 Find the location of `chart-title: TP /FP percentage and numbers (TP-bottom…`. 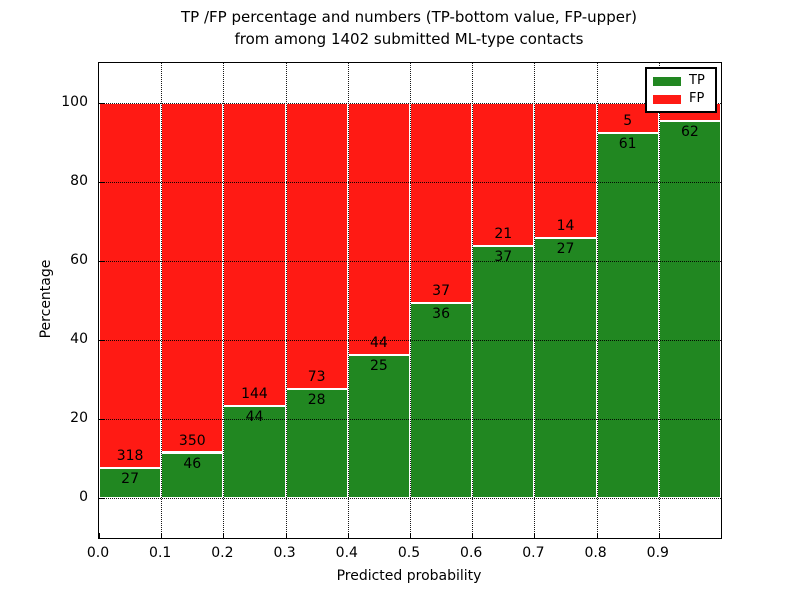

chart-title: TP /FP percentage and numbers (TP-bottom… is located at coordinates (409, 28).